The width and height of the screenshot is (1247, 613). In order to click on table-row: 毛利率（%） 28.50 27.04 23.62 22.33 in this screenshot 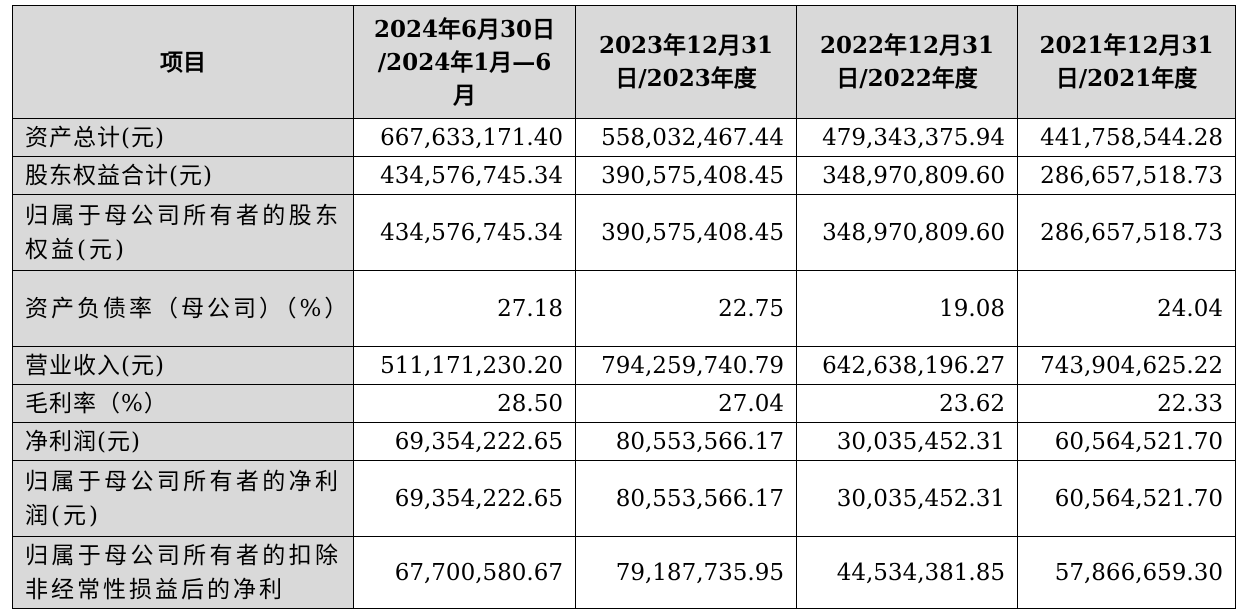, I will do `click(624, 403)`.